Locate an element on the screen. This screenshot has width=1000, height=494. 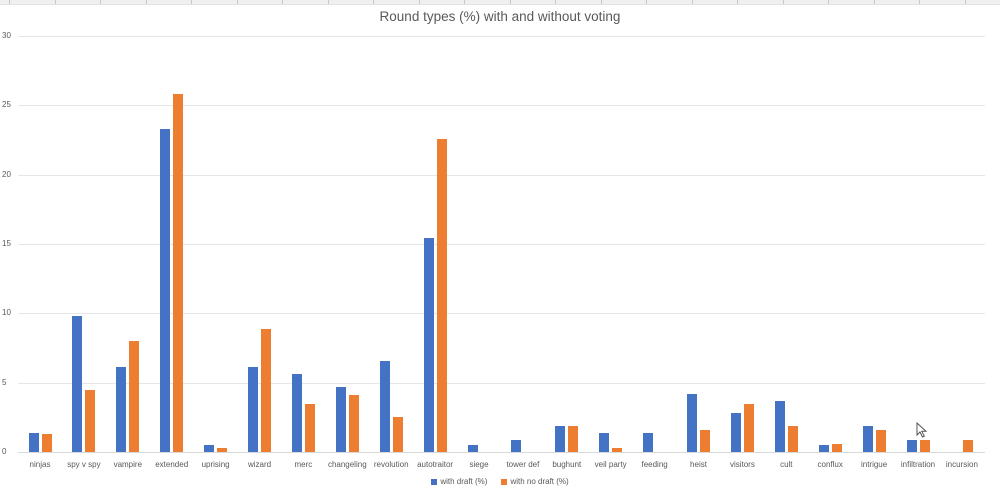
bar-no-draft-intrigue is located at coordinates (880, 440).